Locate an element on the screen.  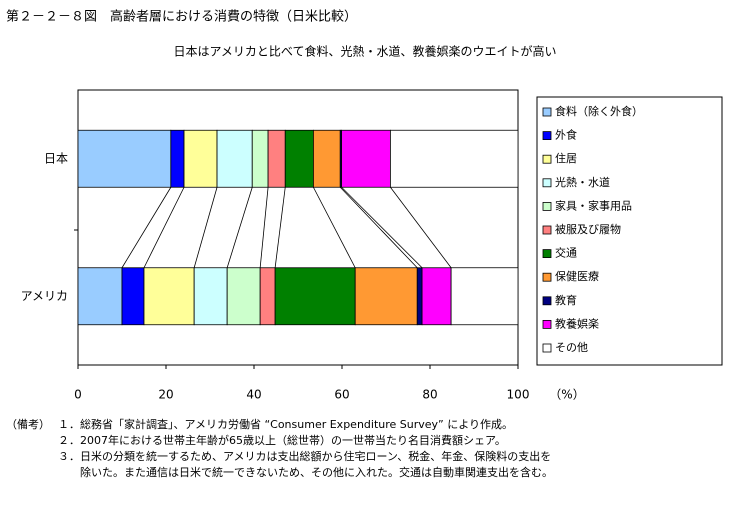
x-tick-label: 80 is located at coordinates (429, 395).